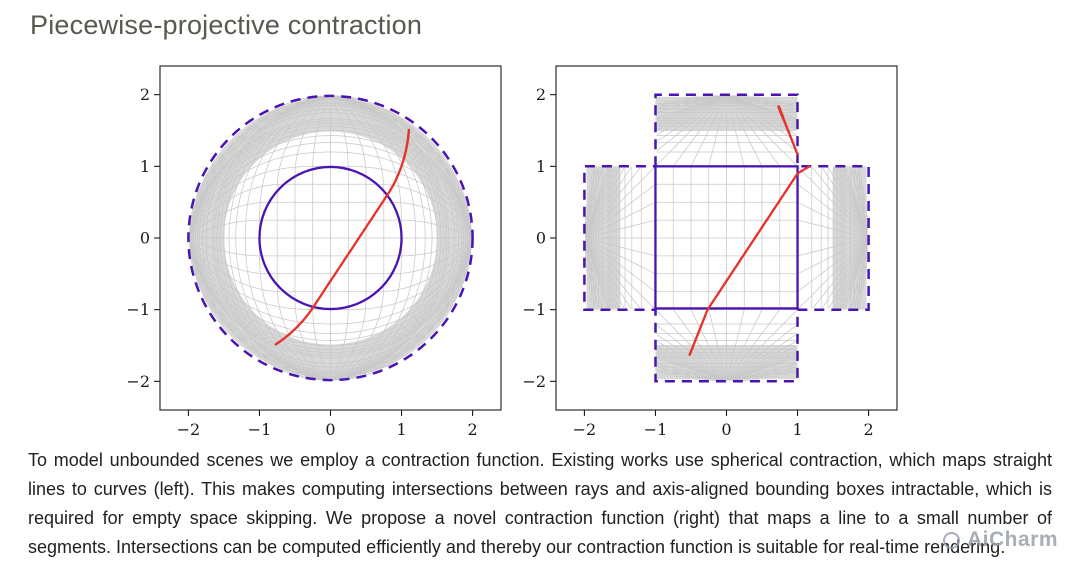 This screenshot has height=588, width=1080. What do you see at coordinates (226, 25) in the screenshot?
I see `page-title: Piecewise-projective contraction` at bounding box center [226, 25].